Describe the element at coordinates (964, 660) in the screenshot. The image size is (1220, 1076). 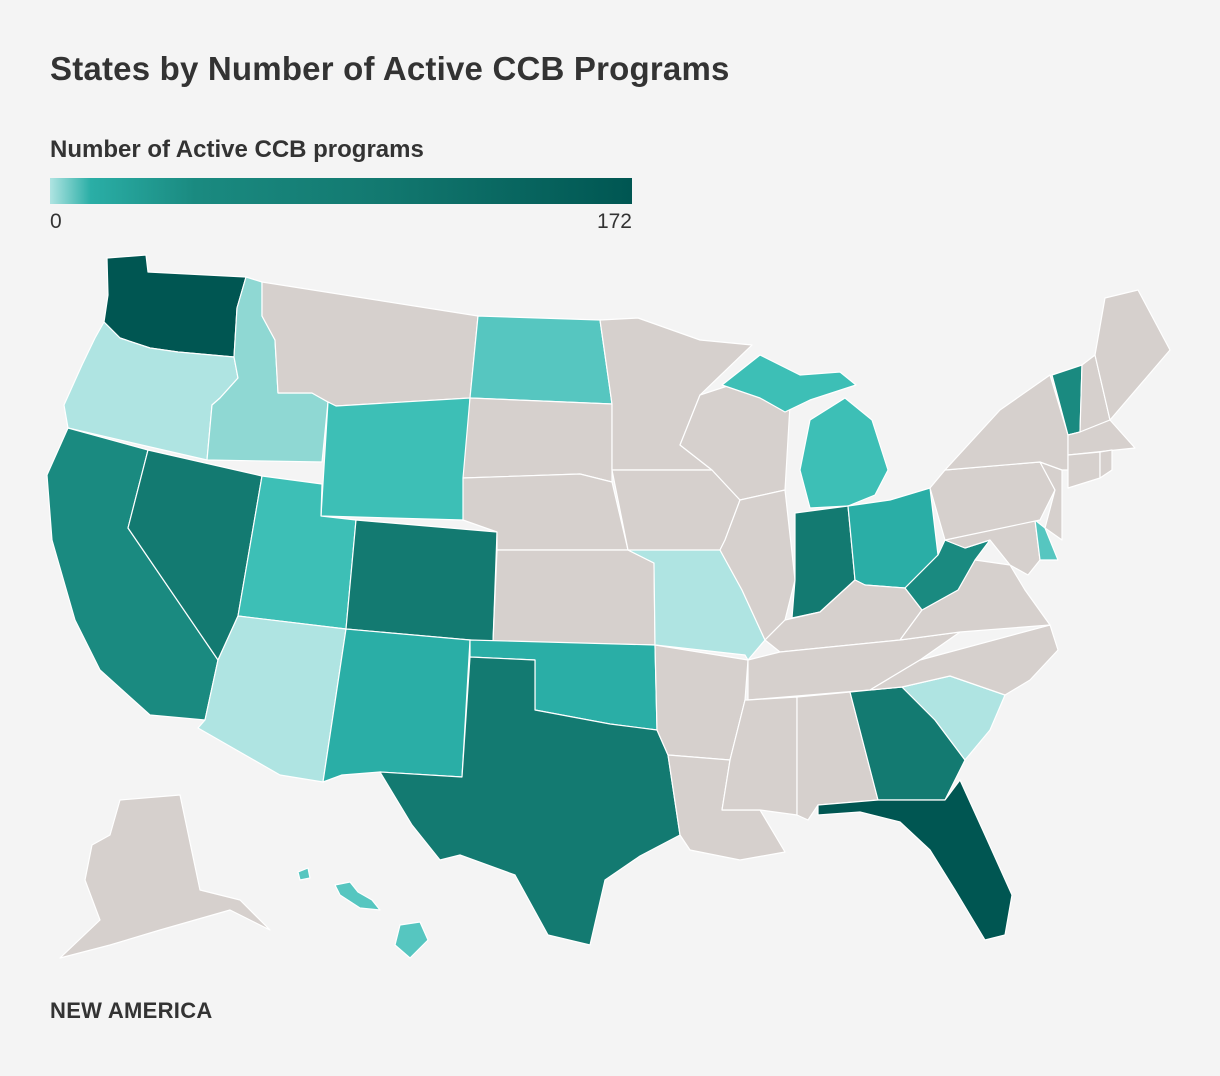
I see `state-nc` at that location.